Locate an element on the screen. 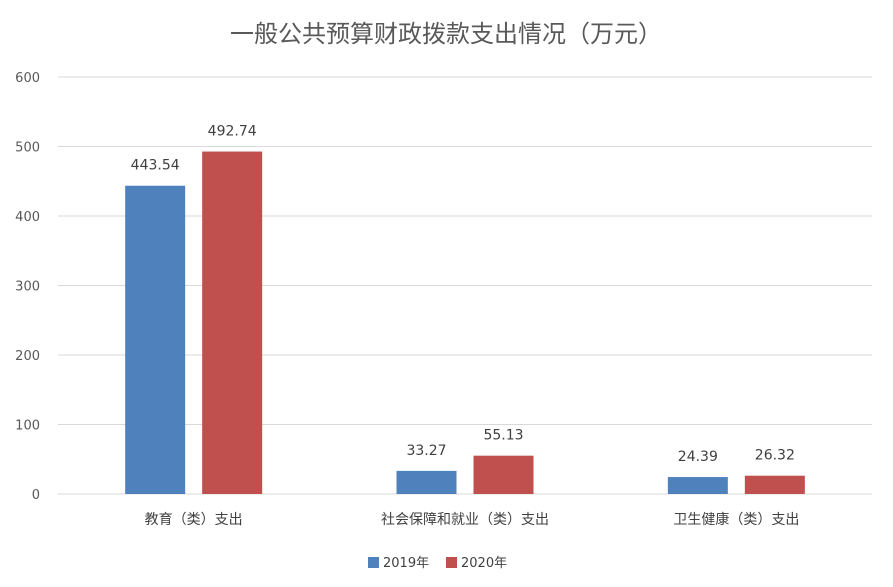 The height and width of the screenshot is (587, 893). data-label: 33.27 is located at coordinates (426, 451).